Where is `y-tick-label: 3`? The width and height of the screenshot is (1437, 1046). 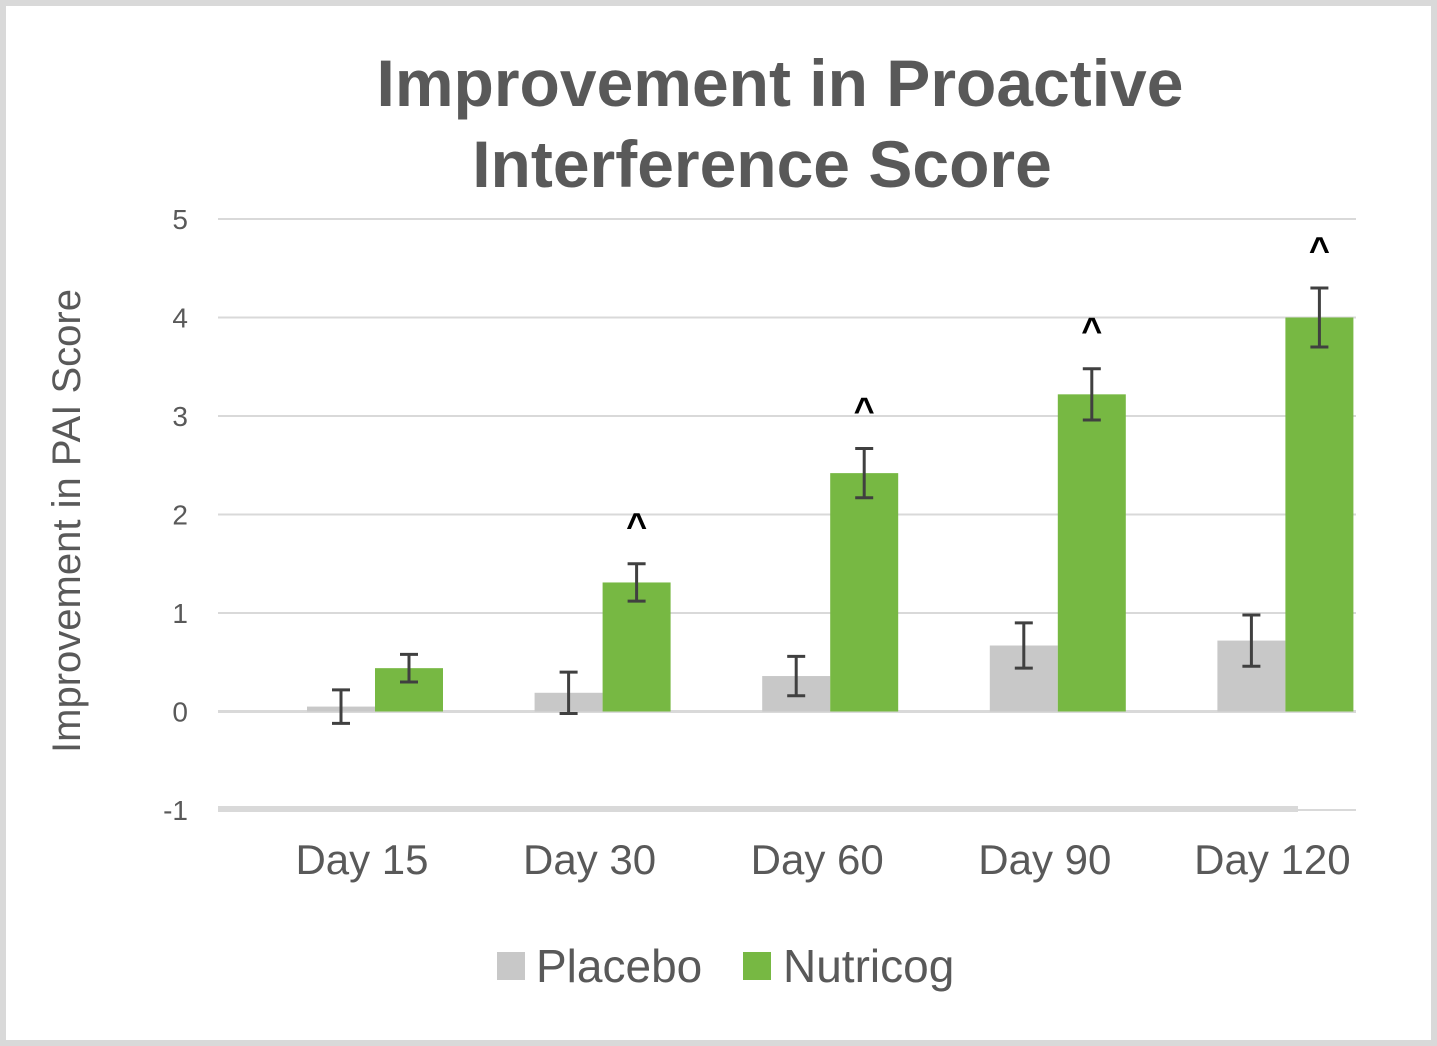 y-tick-label: 3 is located at coordinates (180, 416).